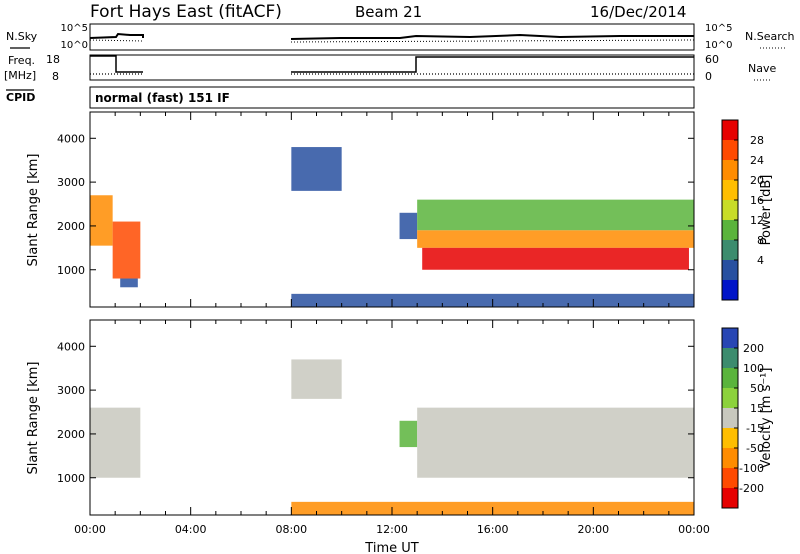  What do you see at coordinates (392, 41) in the screenshot?
I see `nsearch-trace` at bounding box center [392, 41].